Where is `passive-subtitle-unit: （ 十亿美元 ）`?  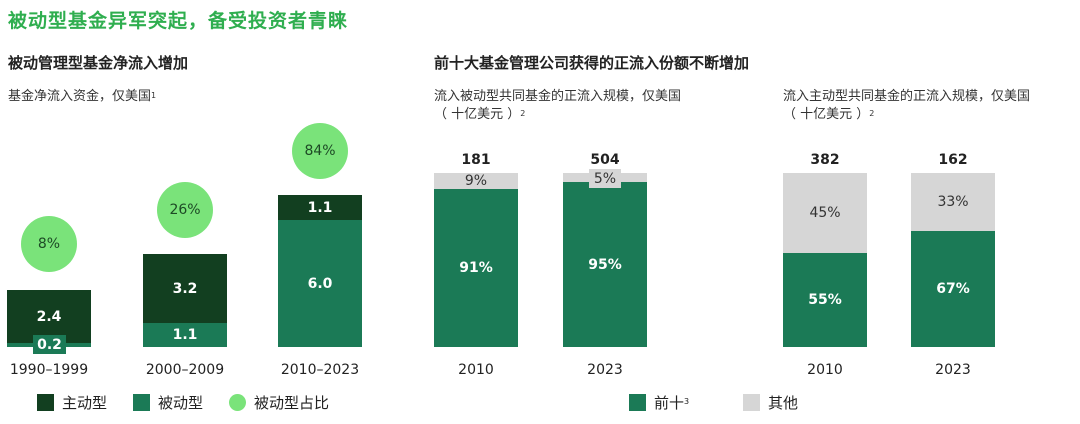
passive-subtitle-unit: （ 十亿美元 ） is located at coordinates (477, 114).